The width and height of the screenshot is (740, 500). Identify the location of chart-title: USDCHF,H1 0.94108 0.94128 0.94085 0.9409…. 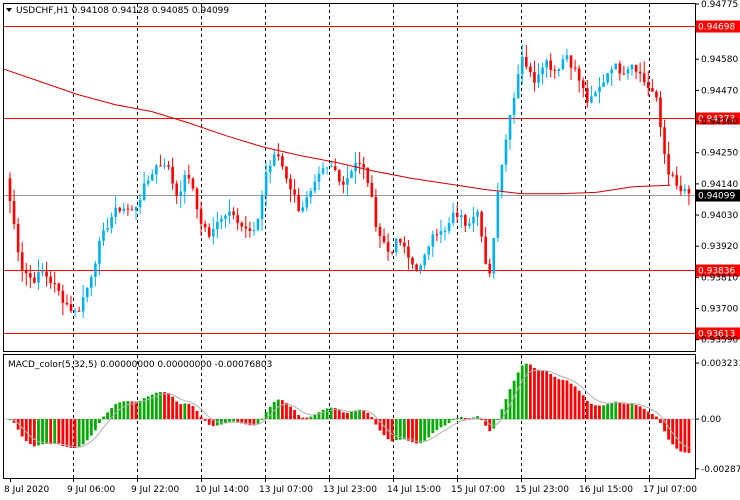
(122, 11).